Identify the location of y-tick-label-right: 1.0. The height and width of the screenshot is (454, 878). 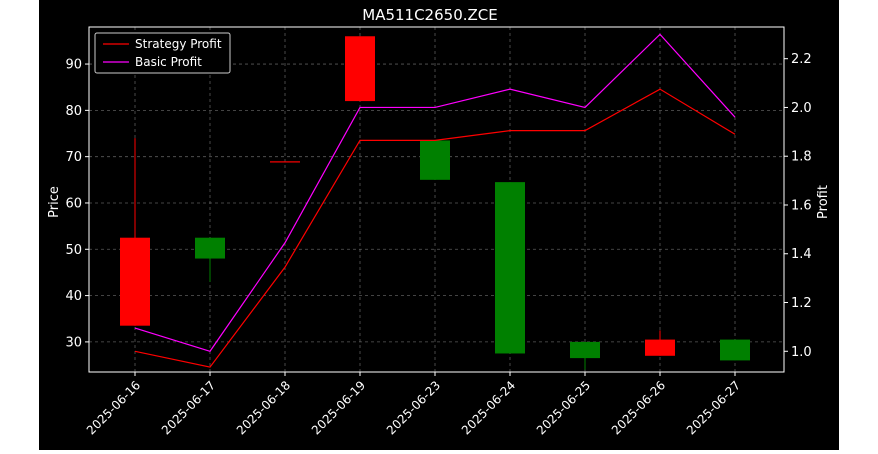
(801, 352).